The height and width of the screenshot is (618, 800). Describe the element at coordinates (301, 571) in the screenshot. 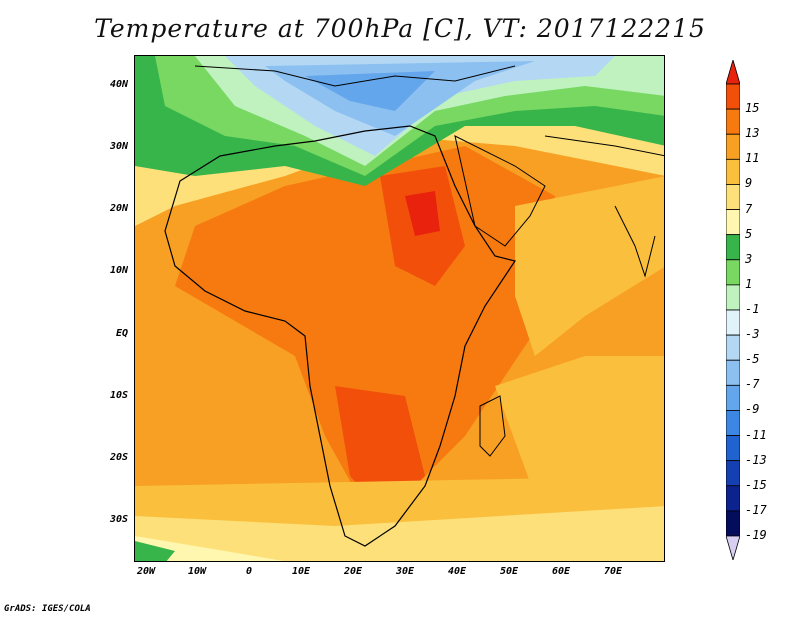

I see `lon-label-10e: 10E` at that location.